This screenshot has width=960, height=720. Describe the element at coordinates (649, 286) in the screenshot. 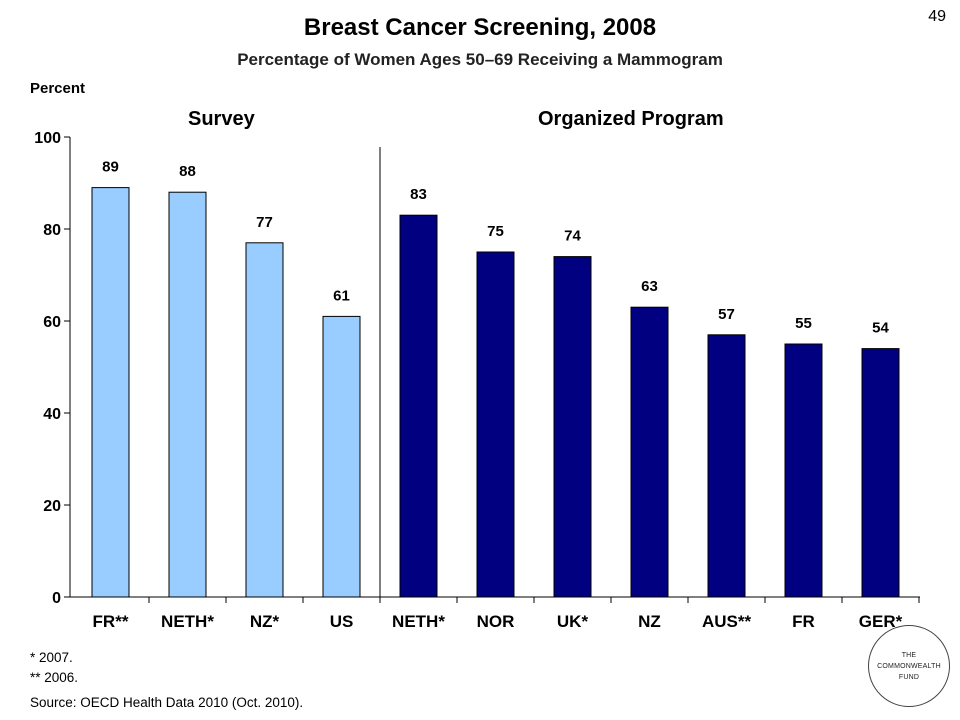

I see `bar-value-label: 63` at that location.